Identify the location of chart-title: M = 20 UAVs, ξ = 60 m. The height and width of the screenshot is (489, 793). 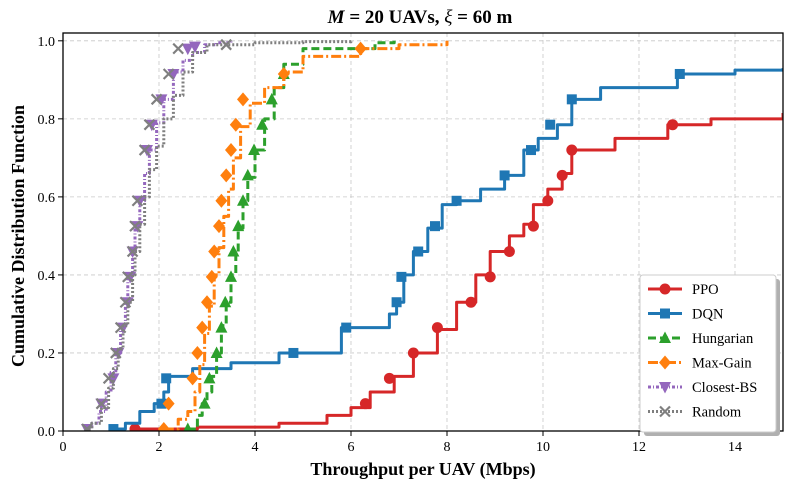
(420, 17).